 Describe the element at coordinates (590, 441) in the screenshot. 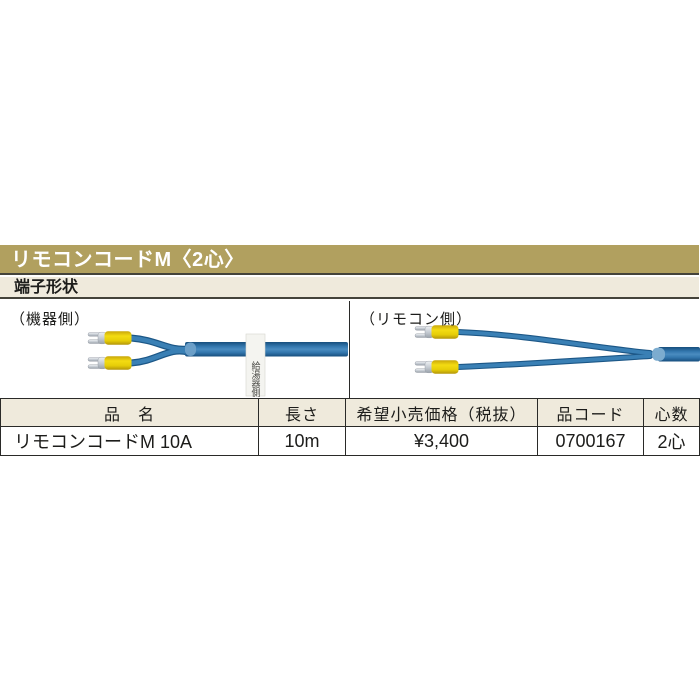

I see `product-code: 0700167` at that location.